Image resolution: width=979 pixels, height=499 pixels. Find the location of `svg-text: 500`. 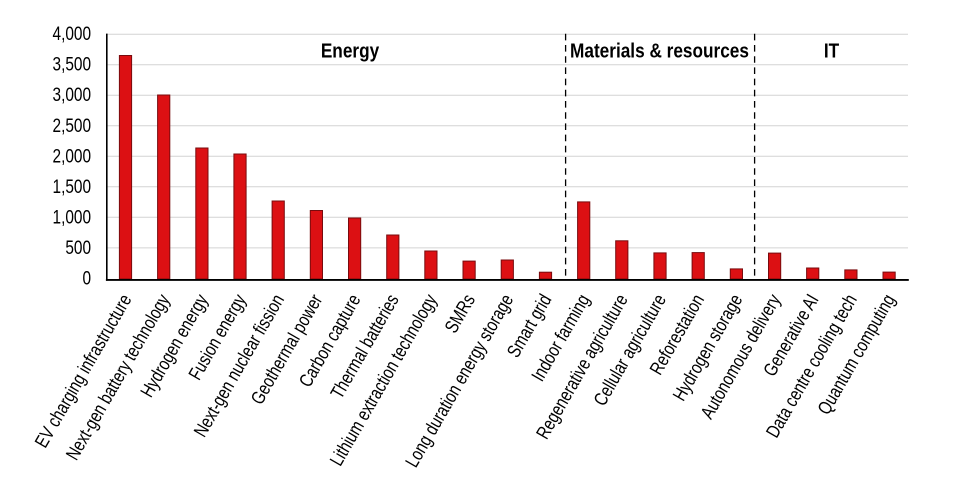

svg-text: 500 is located at coordinates (78, 247).